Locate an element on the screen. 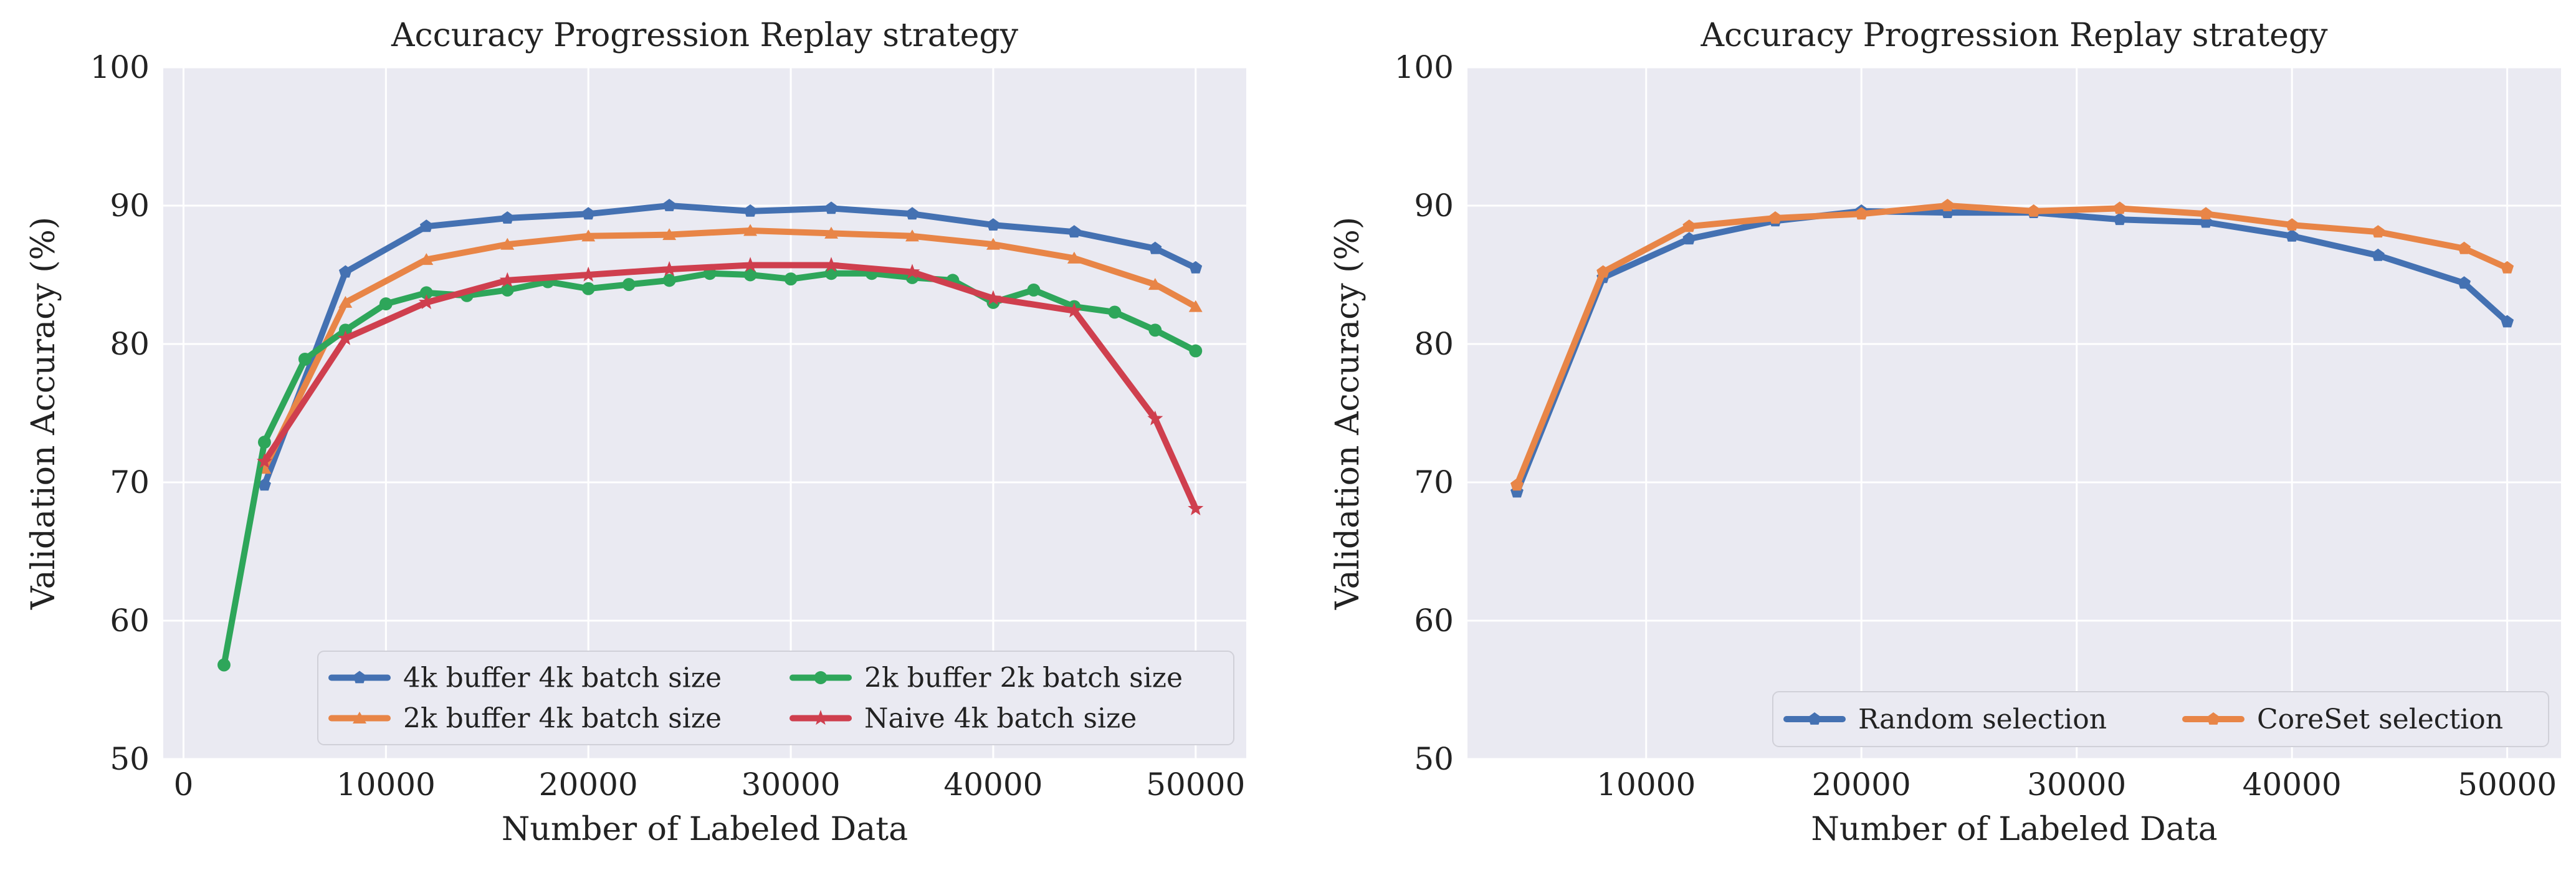  legend-label: CoreSet selection is located at coordinates (2380, 720).